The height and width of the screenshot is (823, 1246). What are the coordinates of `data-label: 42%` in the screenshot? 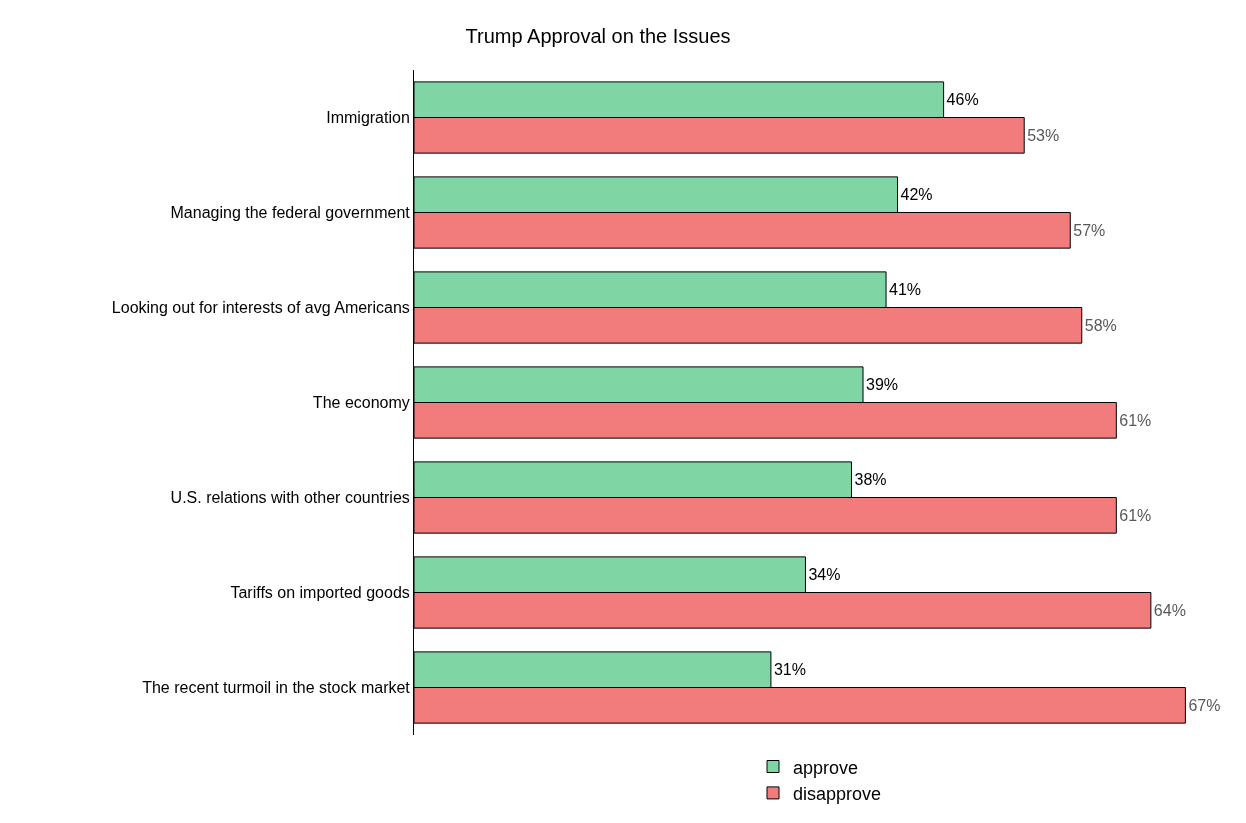 It's located at (916, 195).